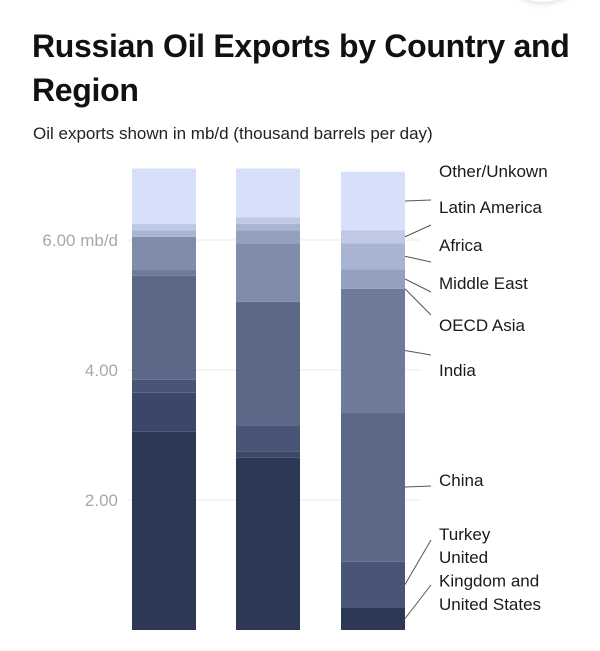 The height and width of the screenshot is (651, 600). What do you see at coordinates (490, 581) in the screenshot?
I see `legend-label: United Kingdom and United States` at bounding box center [490, 581].